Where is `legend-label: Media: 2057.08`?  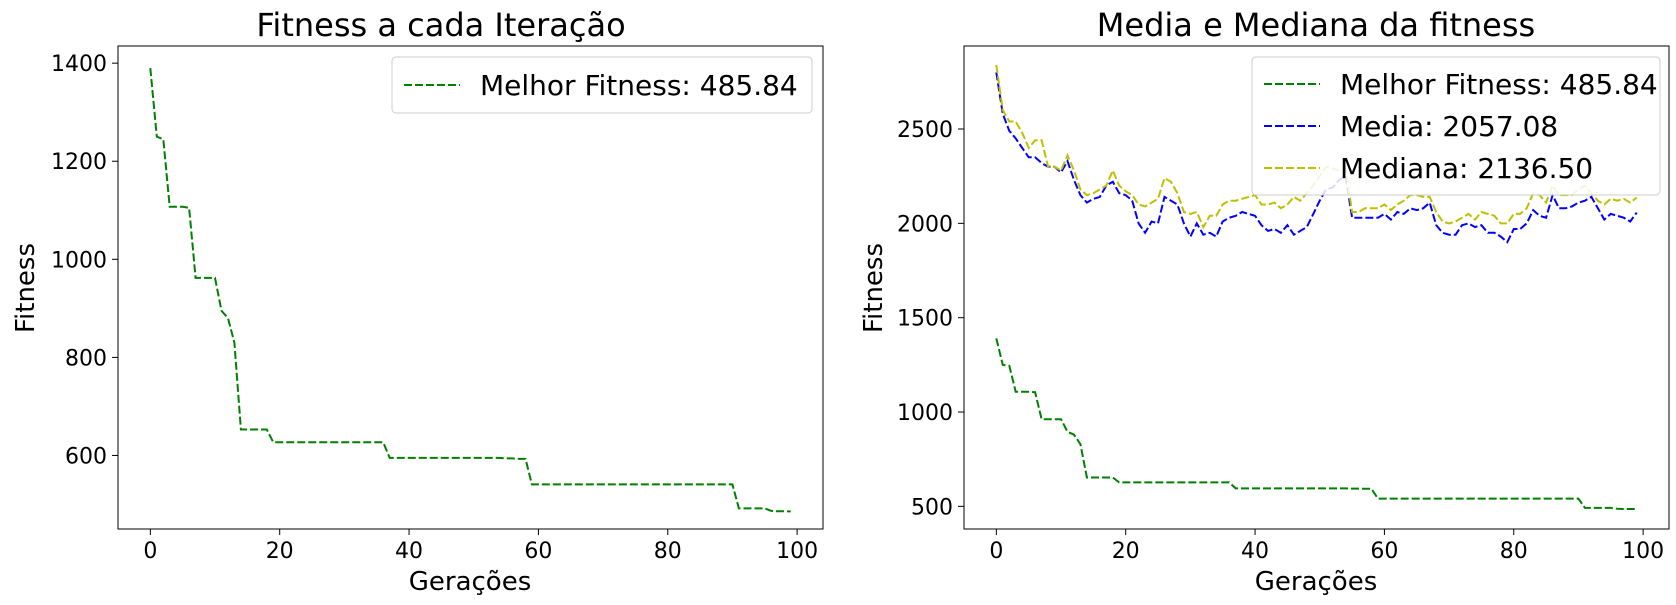
legend-label: Media: 2057.08 is located at coordinates (1449, 126).